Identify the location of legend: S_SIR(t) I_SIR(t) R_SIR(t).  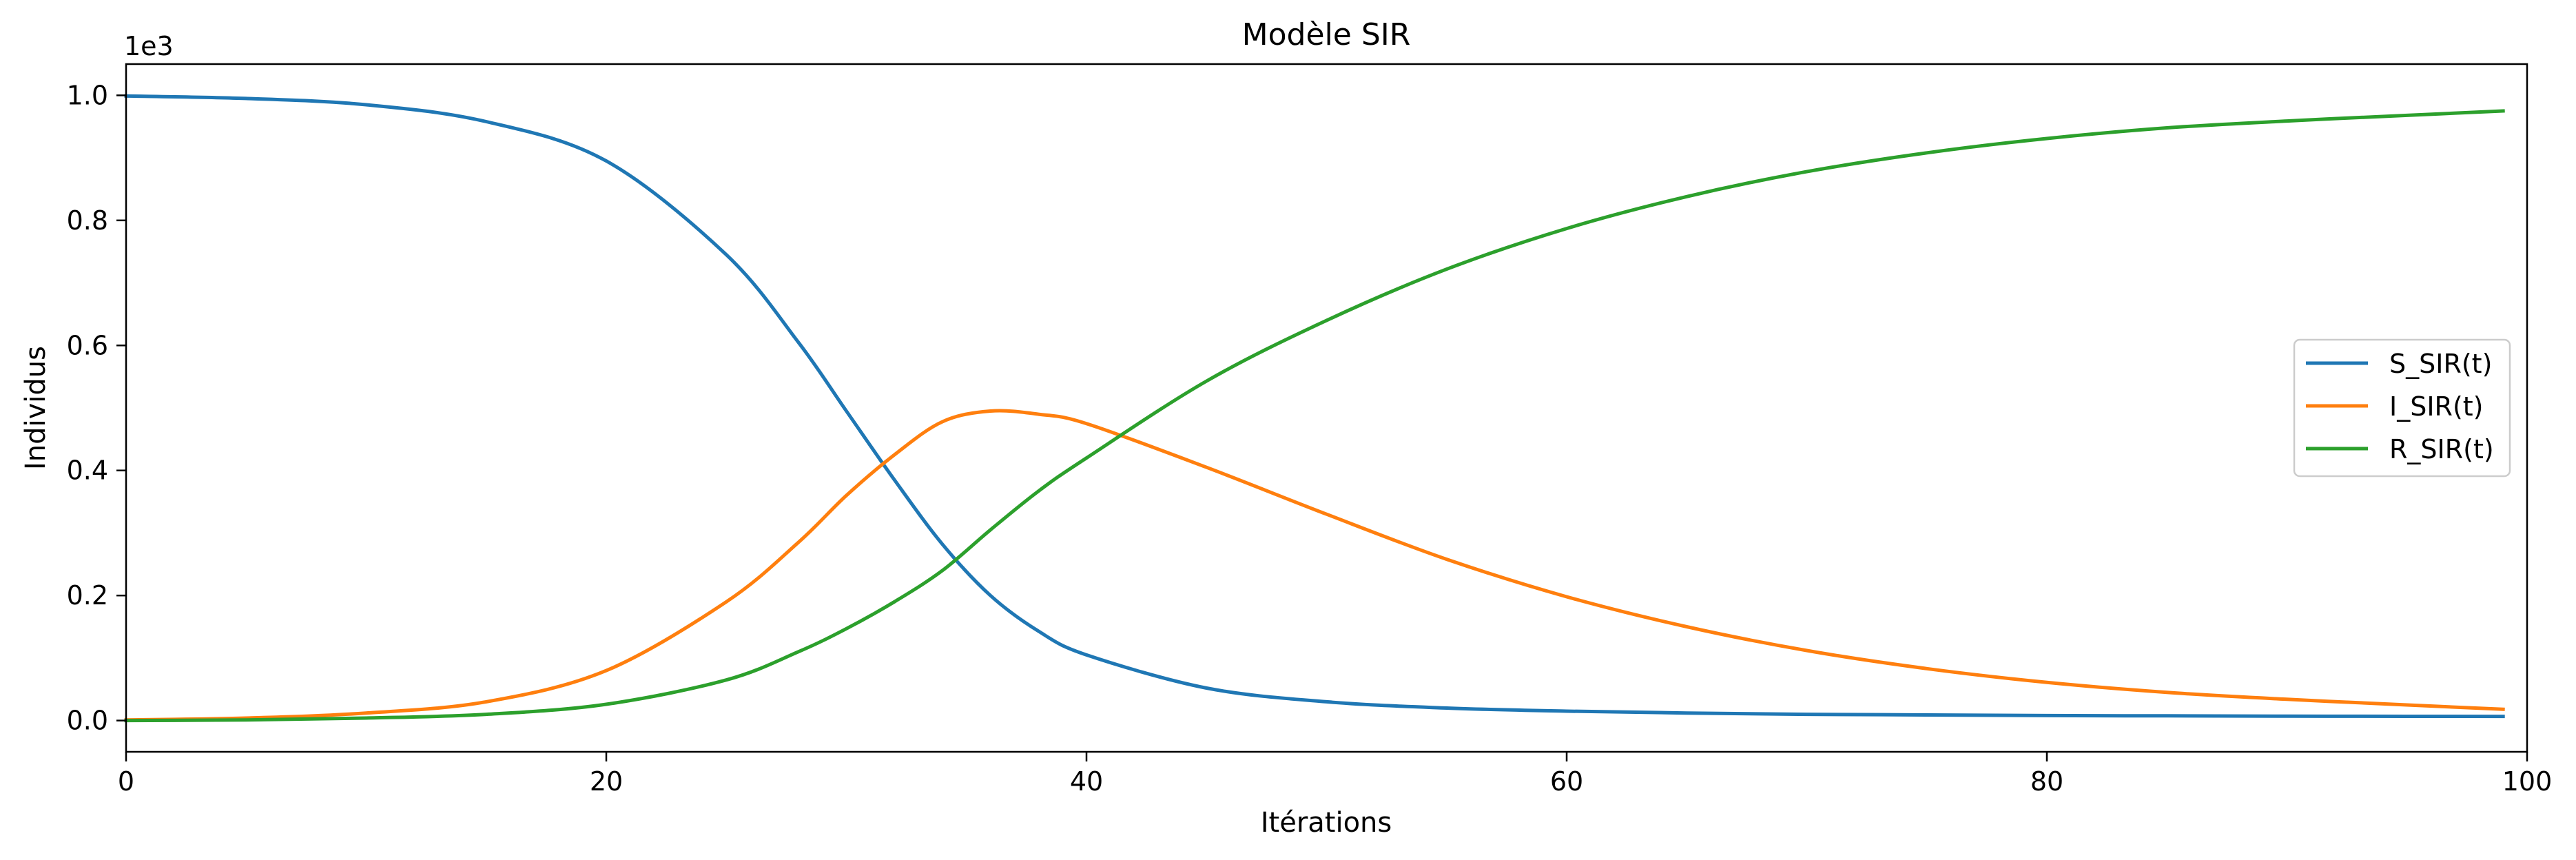
(2402, 408).